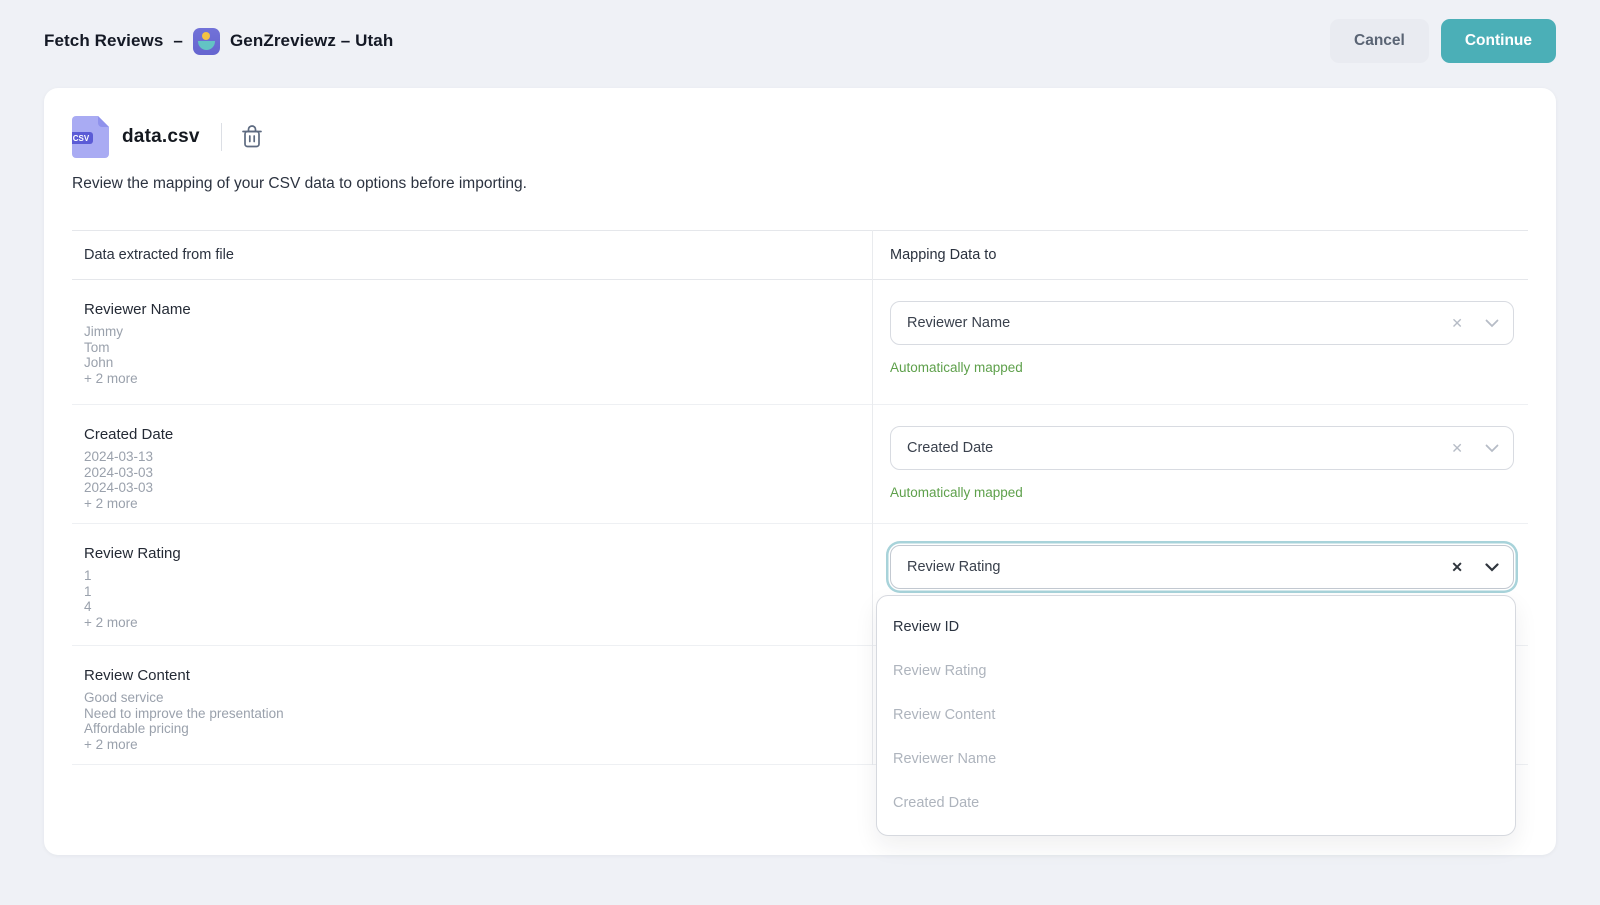 This screenshot has width=1600, height=905. I want to click on field-name: Reviewer Name, so click(137, 309).